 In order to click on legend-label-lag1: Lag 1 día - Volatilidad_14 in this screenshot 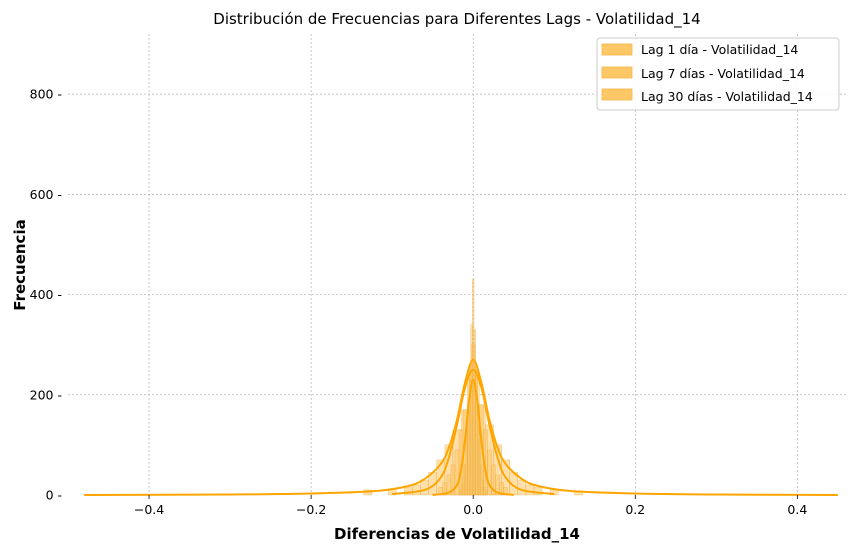, I will do `click(719, 49)`.